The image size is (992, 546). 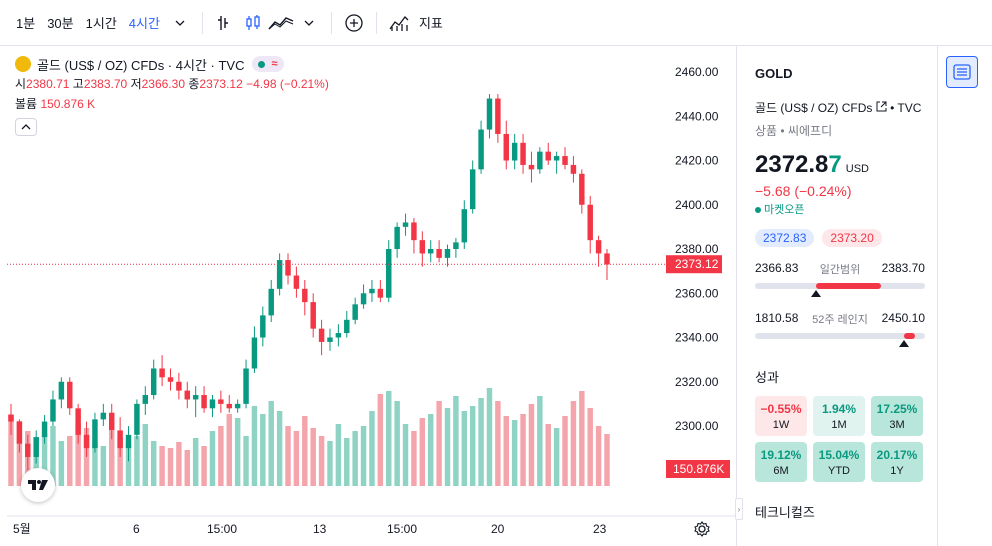 What do you see at coordinates (354, 23) in the screenshot?
I see `add-compare-icon` at bounding box center [354, 23].